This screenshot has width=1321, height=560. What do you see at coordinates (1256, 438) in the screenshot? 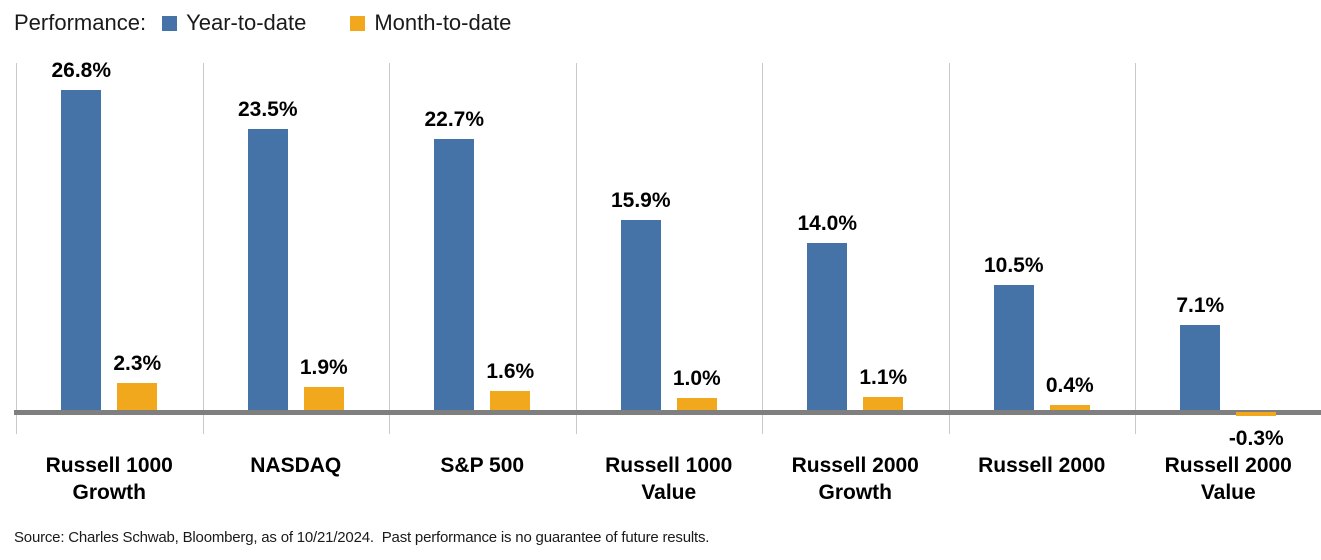
I see `value-label-month-to-date-russell-2000-value: -0.3%` at bounding box center [1256, 438].